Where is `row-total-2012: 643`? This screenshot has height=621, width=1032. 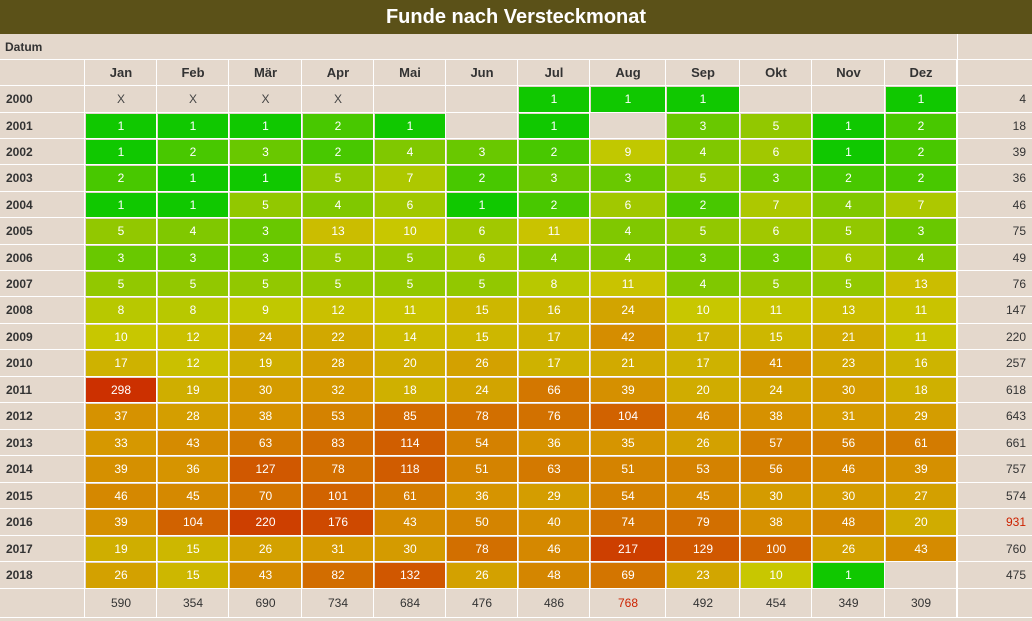
row-total-2012: 643 is located at coordinates (1015, 416).